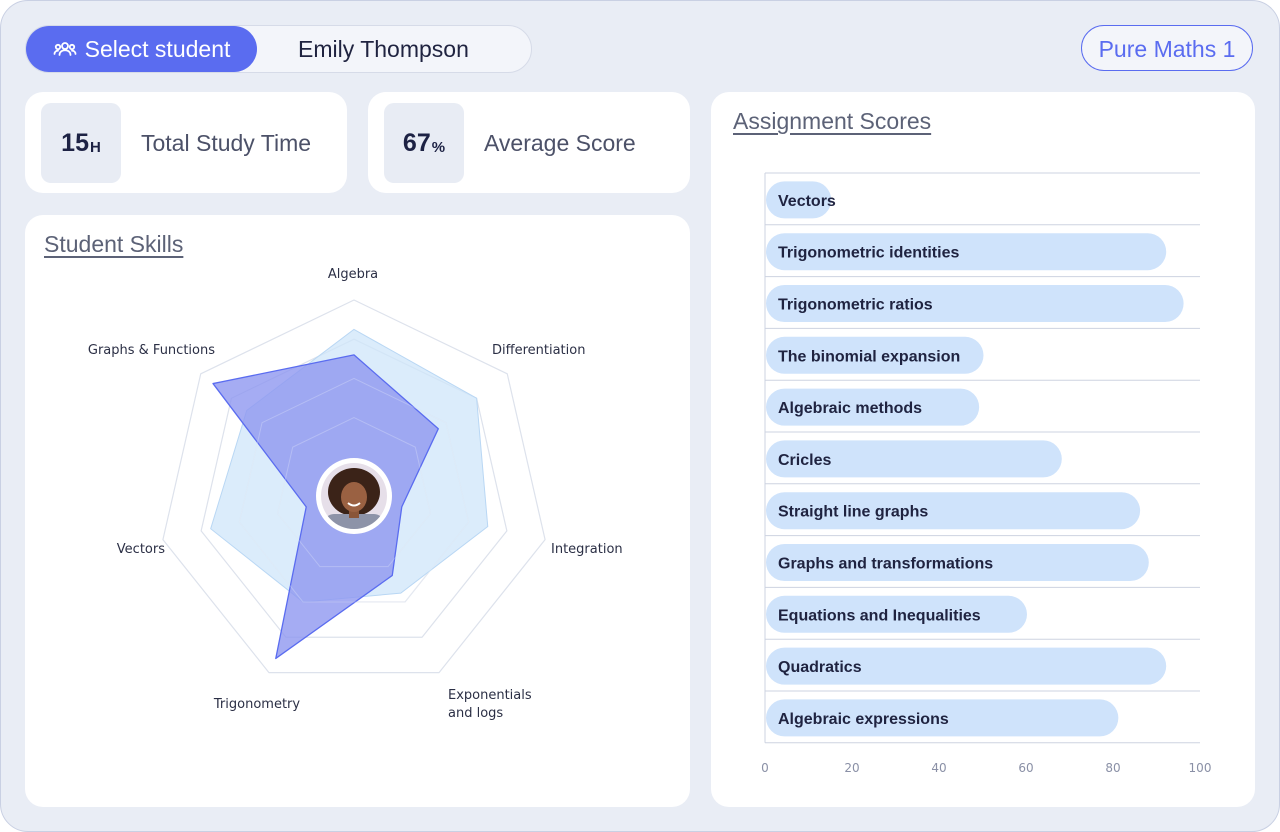 The height and width of the screenshot is (832, 1280). I want to click on select-student-button: Select student, so click(141, 49).